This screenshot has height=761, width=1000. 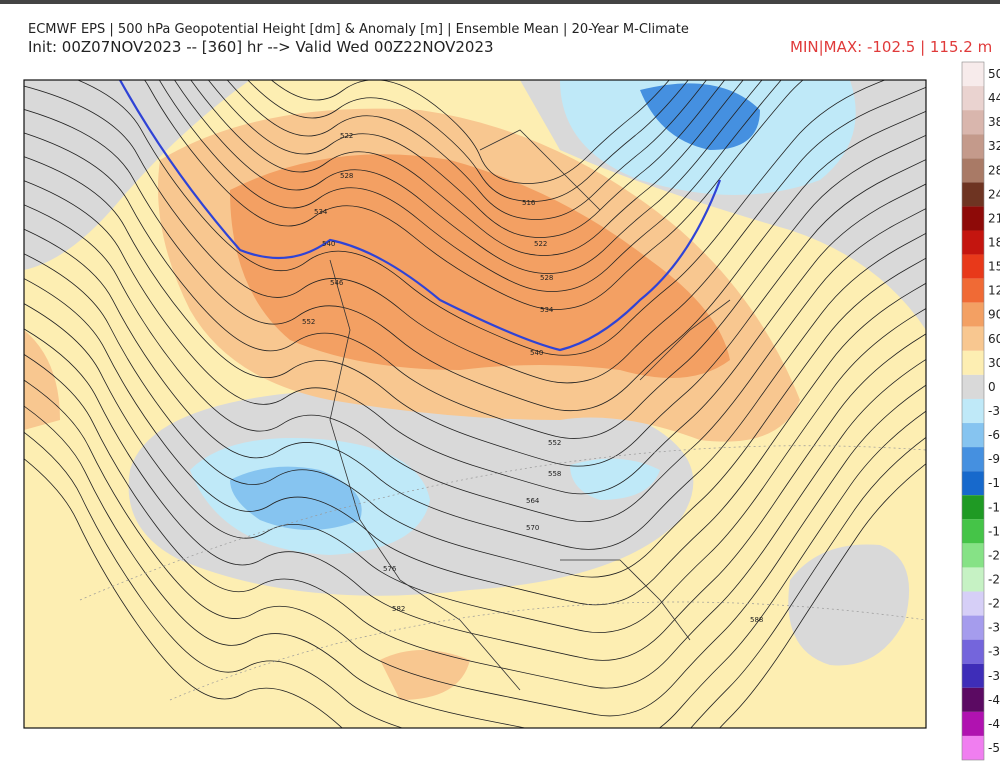 I want to click on contour-label: 534, so click(x=321, y=212).